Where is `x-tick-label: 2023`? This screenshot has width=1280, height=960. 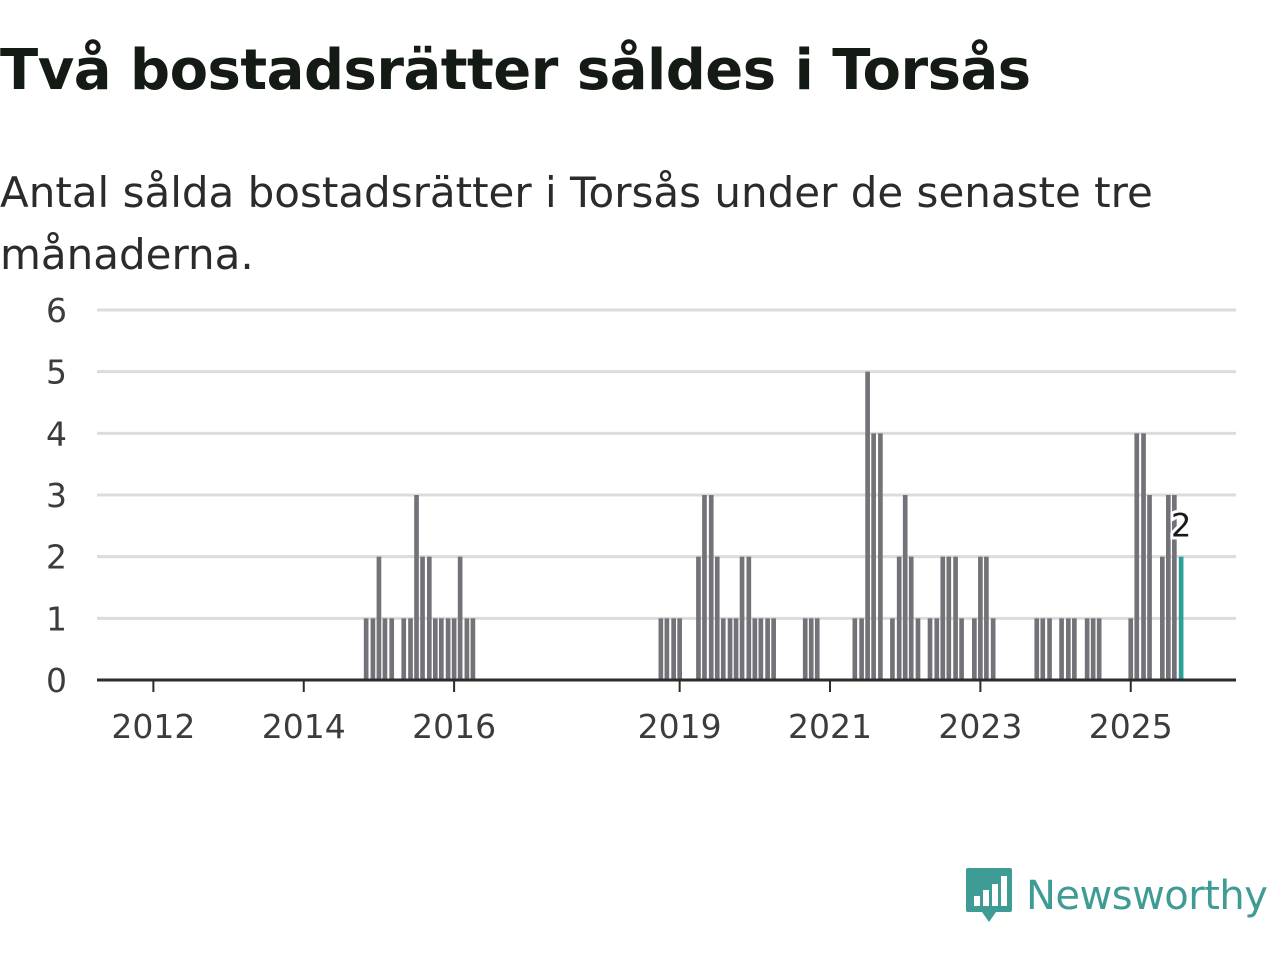 x-tick-label: 2023 is located at coordinates (980, 726).